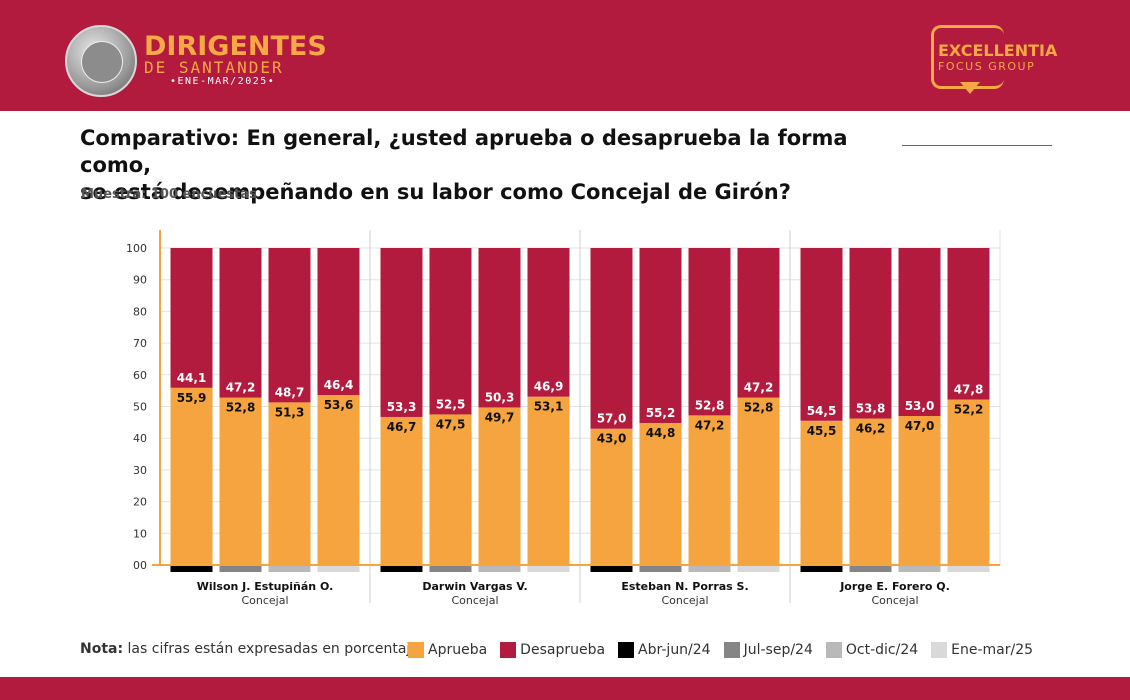  I want to click on y-tick-label: 90, so click(140, 280).